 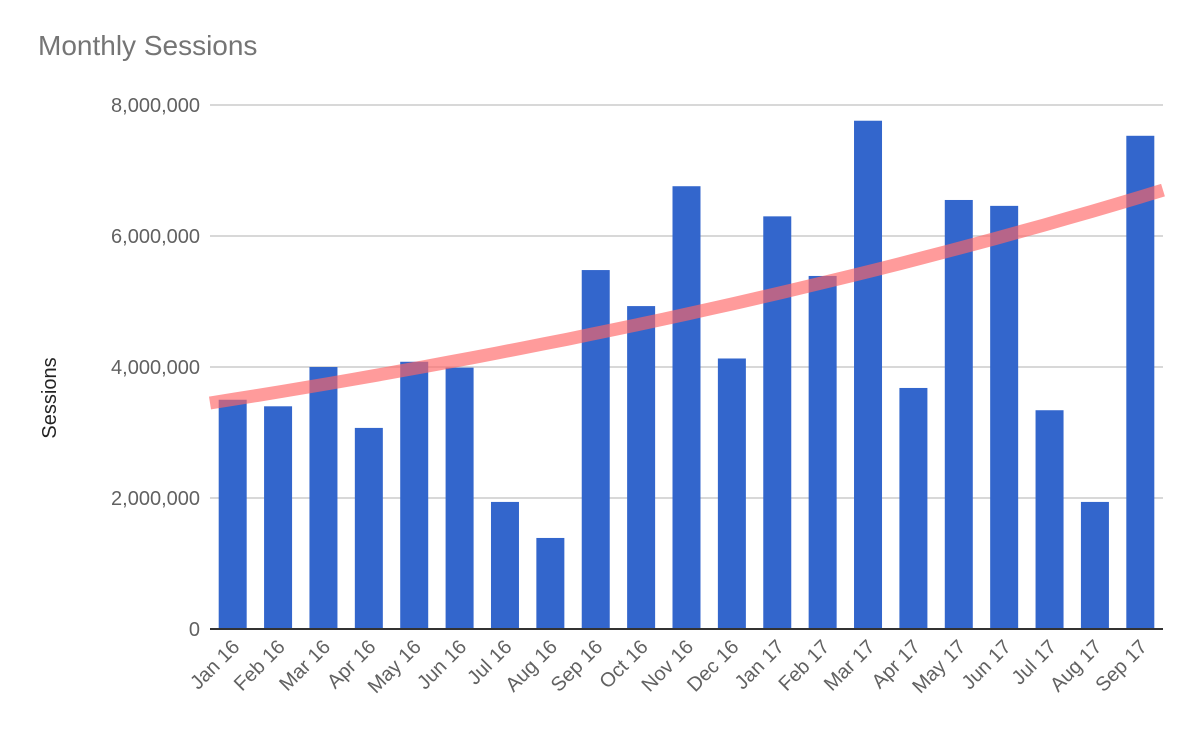 What do you see at coordinates (155, 368) in the screenshot?
I see `y-tick-label: 4,000,000` at bounding box center [155, 368].